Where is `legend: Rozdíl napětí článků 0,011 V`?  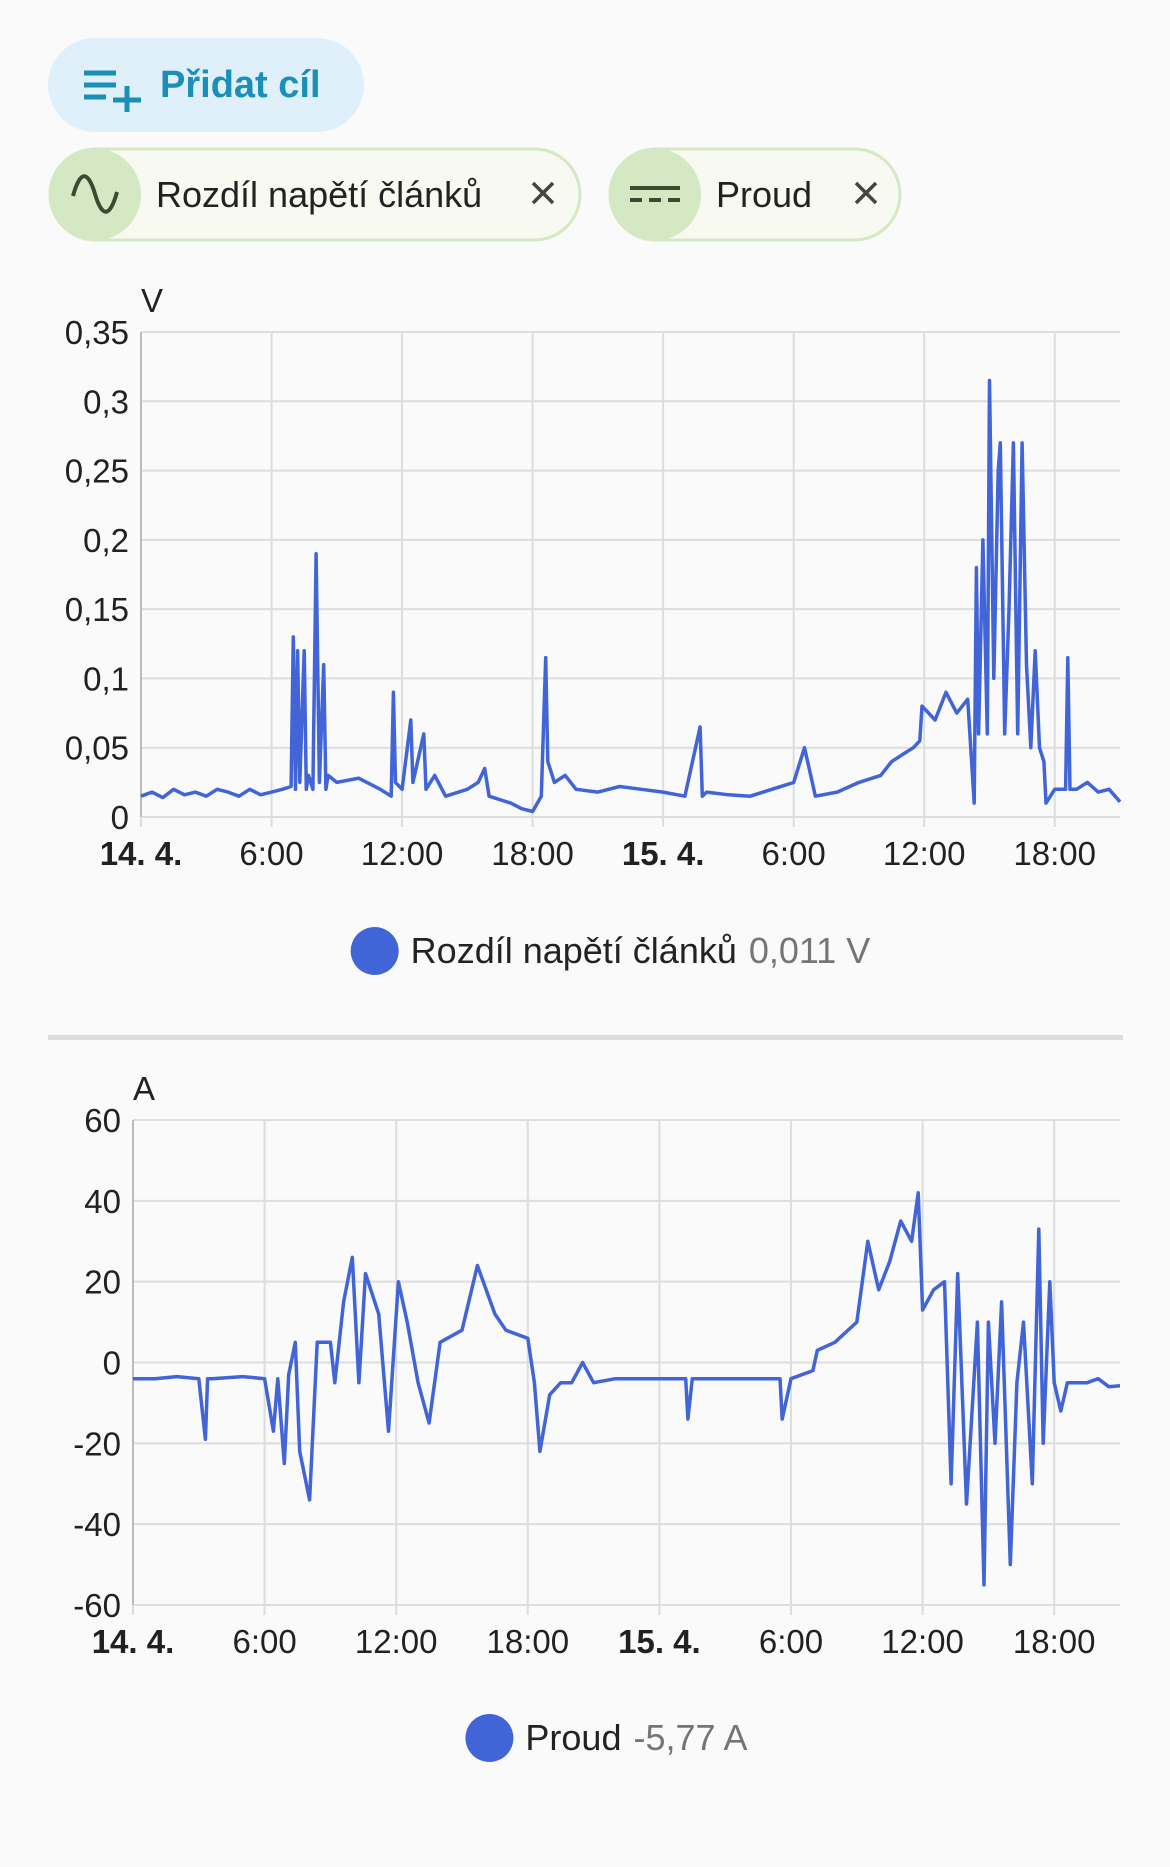 legend: Rozdíl napětí článků 0,011 V is located at coordinates (610, 951).